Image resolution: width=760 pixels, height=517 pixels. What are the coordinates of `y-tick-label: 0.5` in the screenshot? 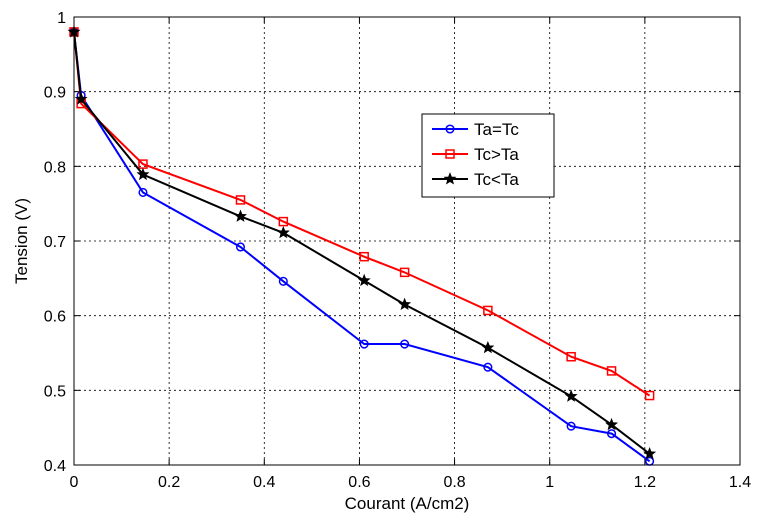 It's located at (55, 391).